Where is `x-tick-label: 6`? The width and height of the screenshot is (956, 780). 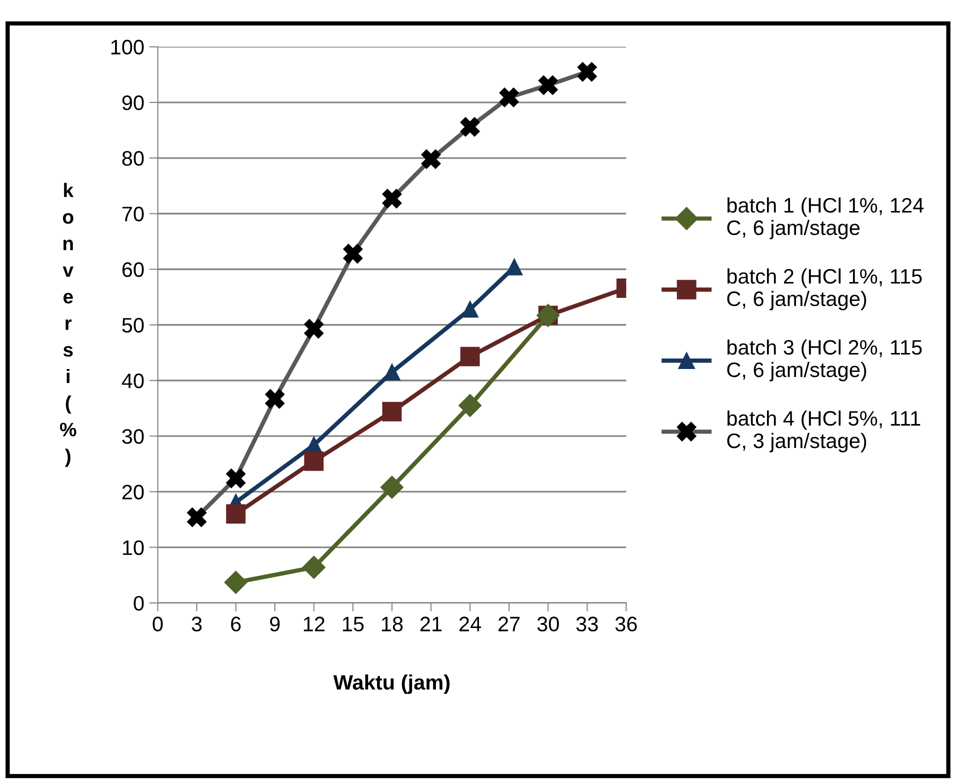 x-tick-label: 6 is located at coordinates (236, 624).